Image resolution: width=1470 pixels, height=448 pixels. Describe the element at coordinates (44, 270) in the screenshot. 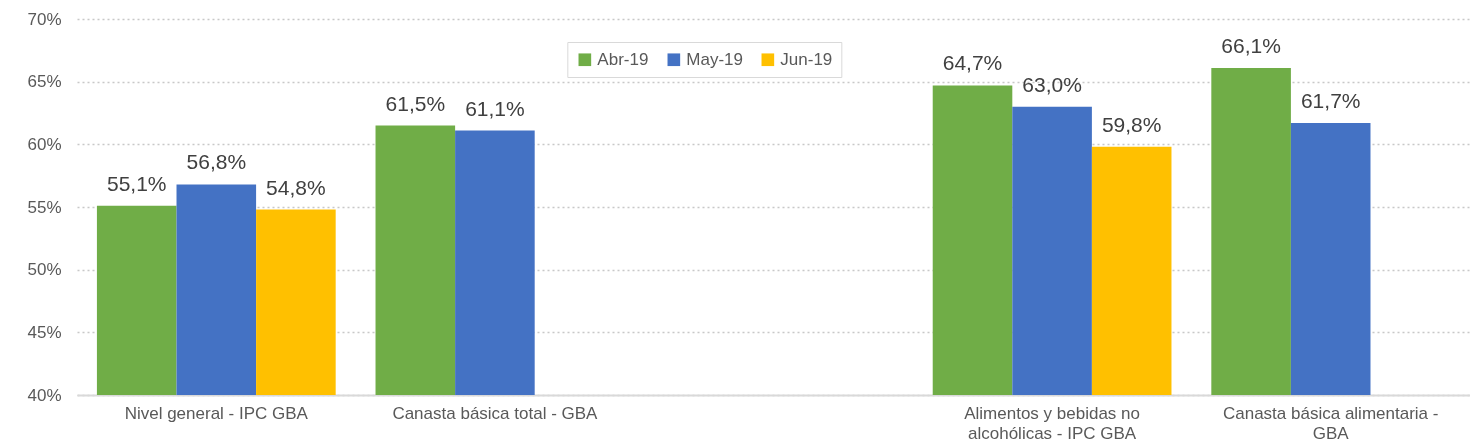

I see `y-tick-label: 50%` at that location.